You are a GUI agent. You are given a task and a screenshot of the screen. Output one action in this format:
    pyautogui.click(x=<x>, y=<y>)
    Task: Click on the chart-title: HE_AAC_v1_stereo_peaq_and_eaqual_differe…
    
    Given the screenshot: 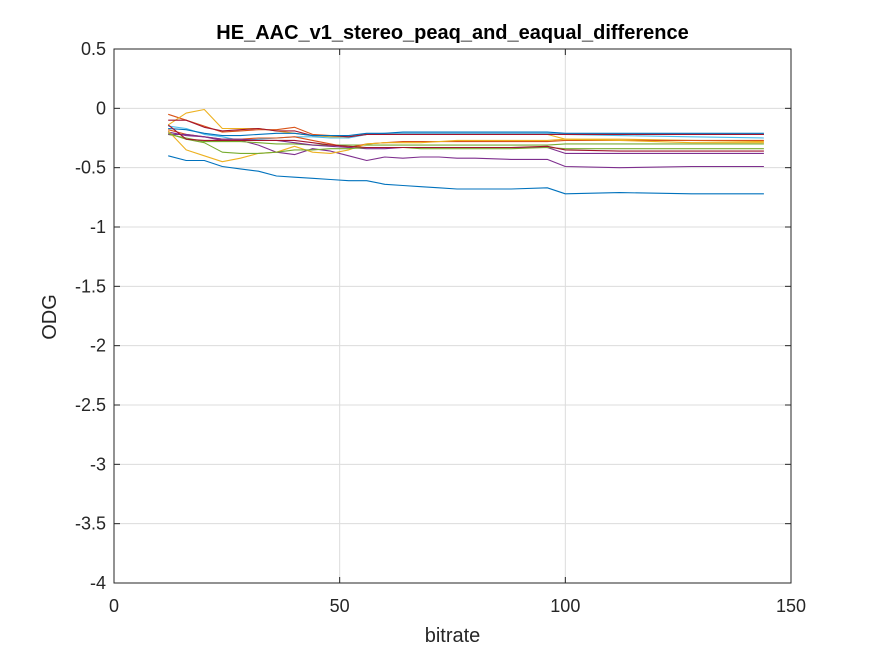 What is the action you would take?
    pyautogui.click(x=452, y=33)
    